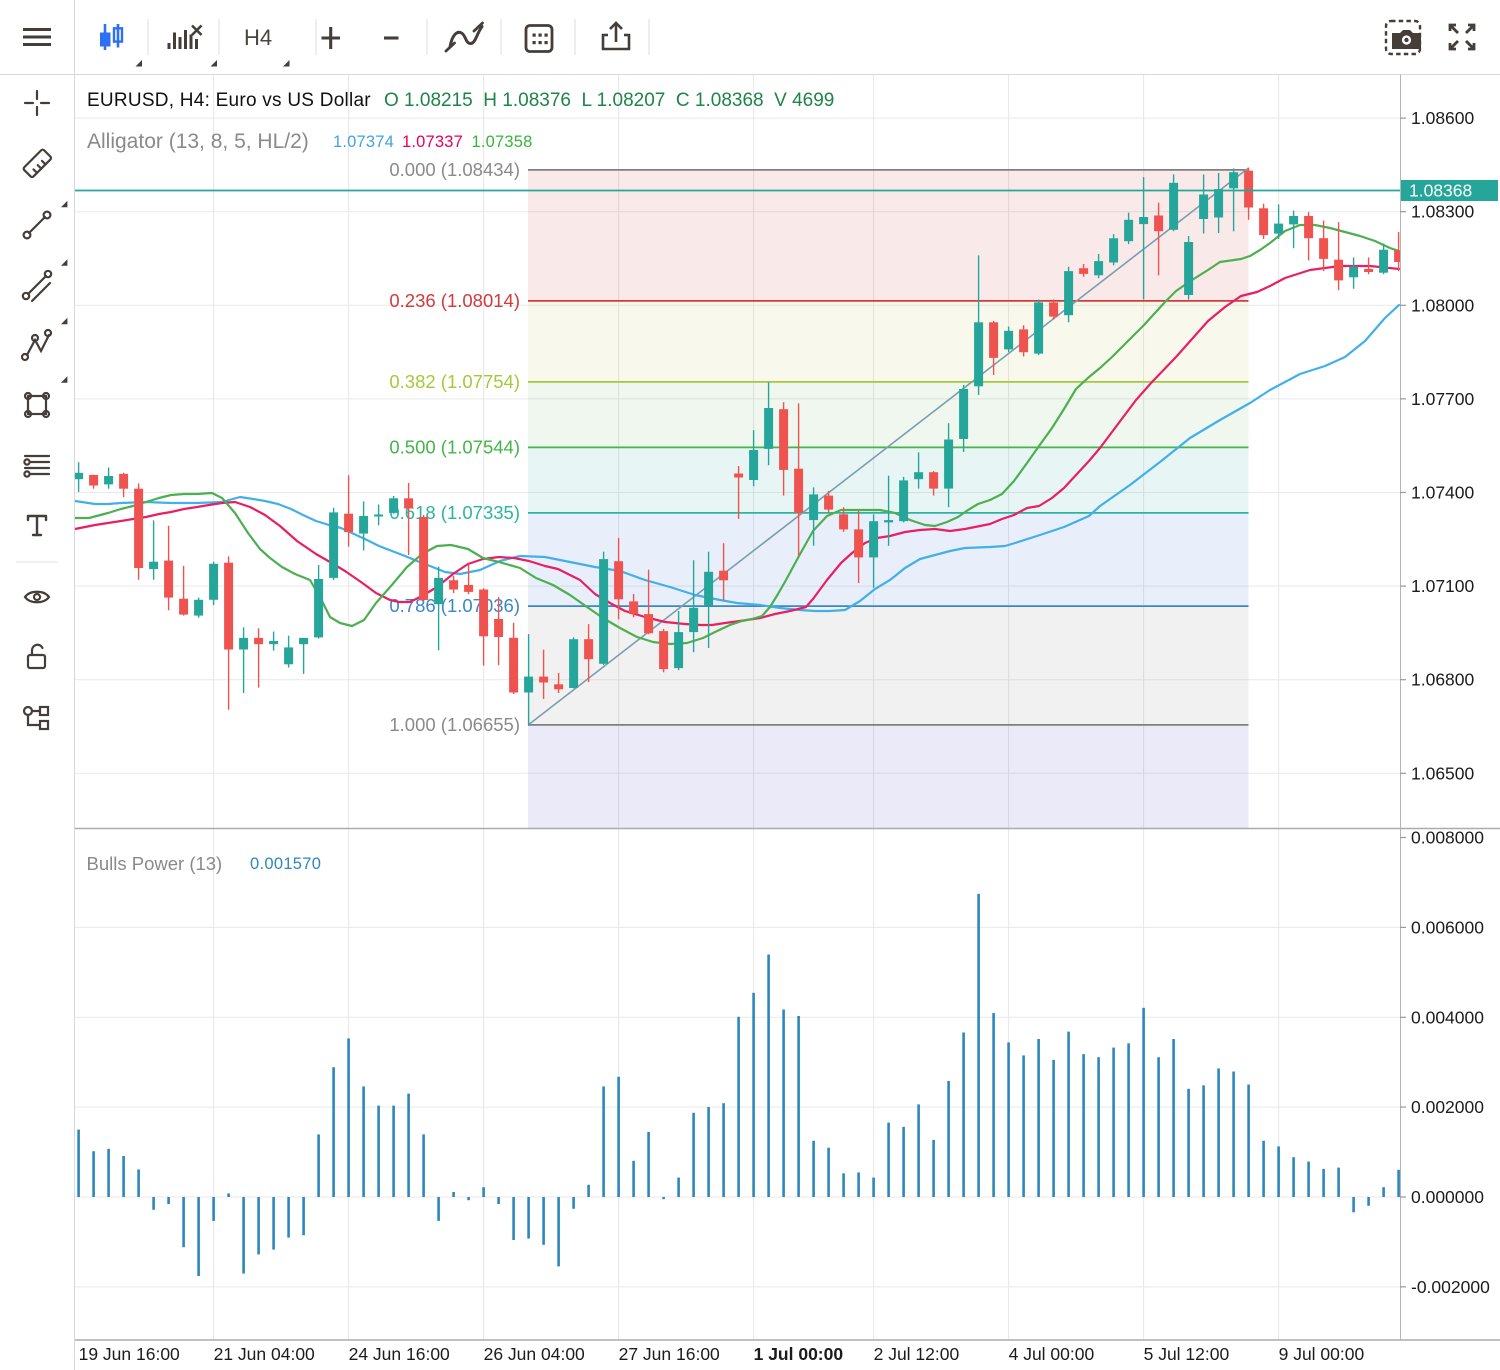 The image size is (1500, 1370). Describe the element at coordinates (363, 142) in the screenshot. I see `svg-text: 1.07374` at that location.